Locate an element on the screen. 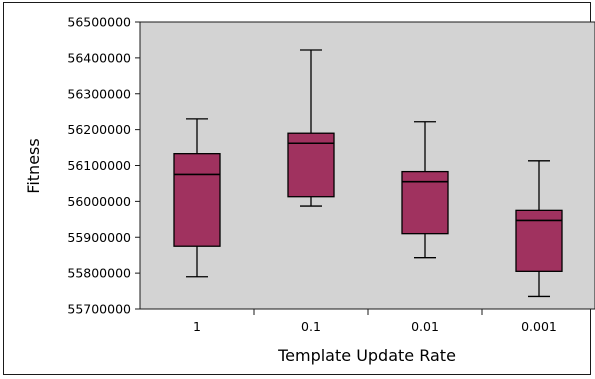  y-tick-label: 56300000 is located at coordinates (99, 93).